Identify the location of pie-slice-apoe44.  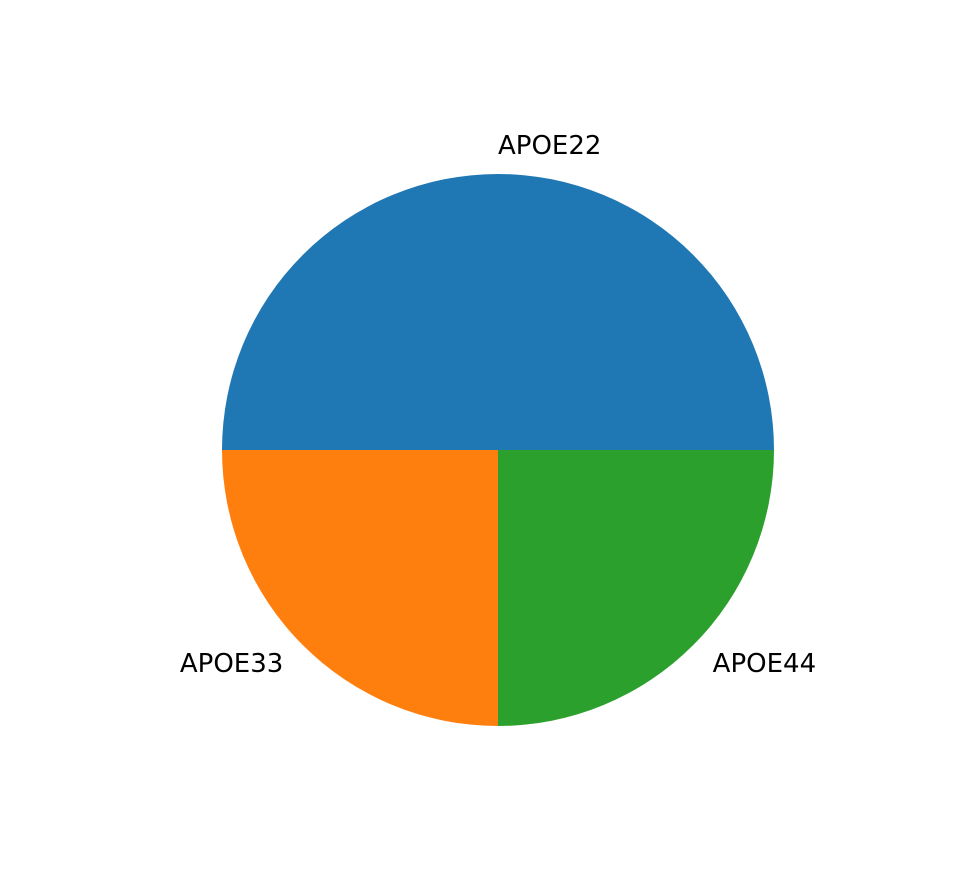
(636, 588).